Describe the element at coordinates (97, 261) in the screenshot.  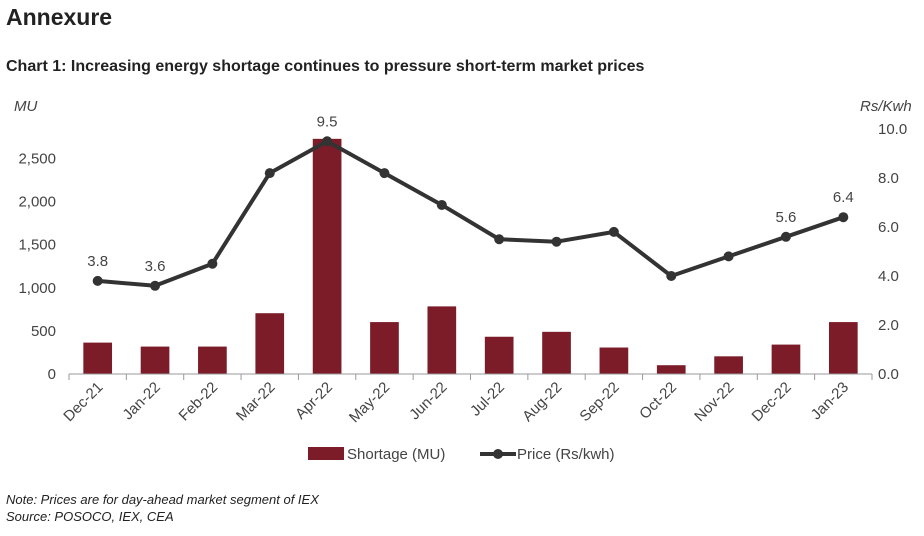
I see `price-data-label: 3.8` at that location.